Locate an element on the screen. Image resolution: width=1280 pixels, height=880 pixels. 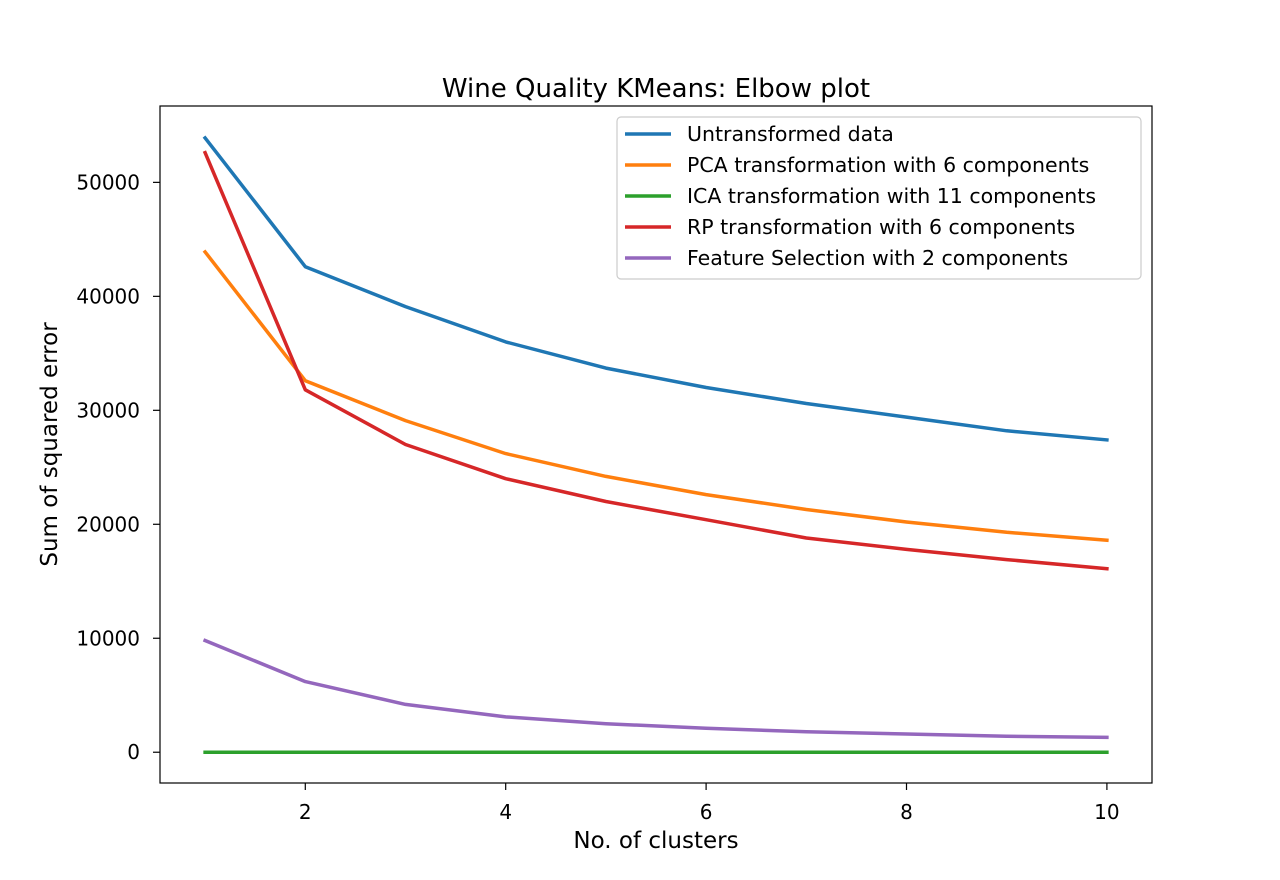
y-tick-label: 30000 is located at coordinates (108, 410).